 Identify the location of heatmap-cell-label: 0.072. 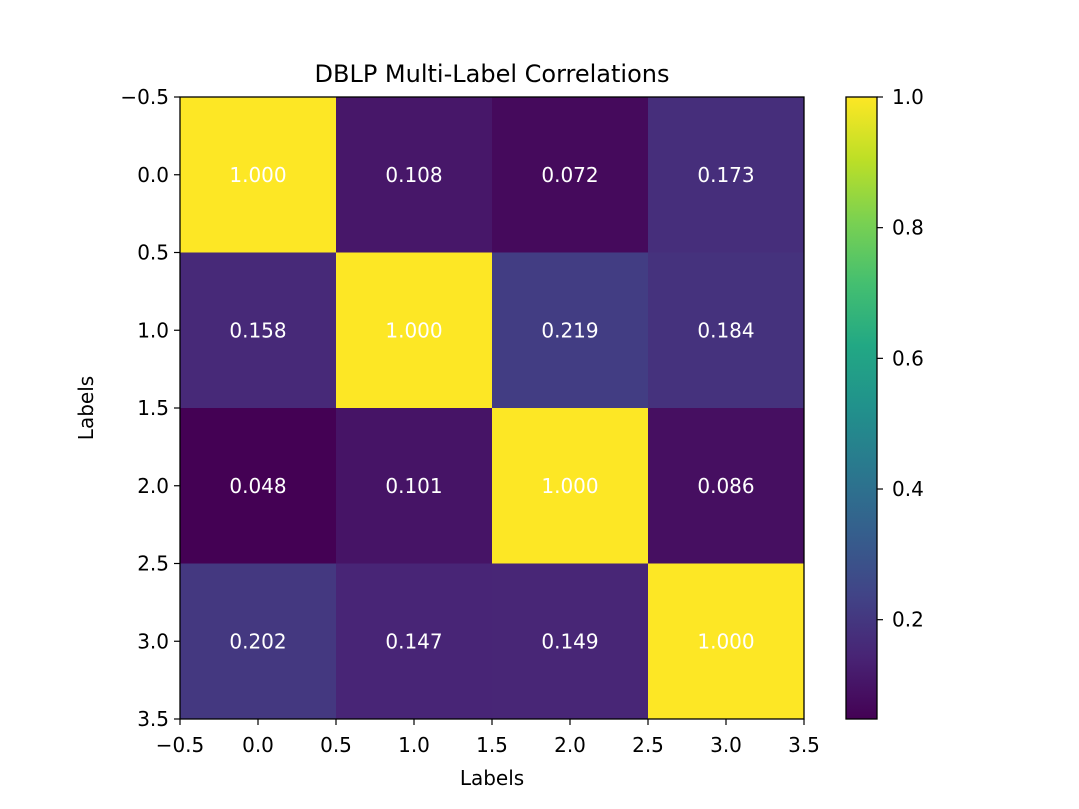
(569, 175).